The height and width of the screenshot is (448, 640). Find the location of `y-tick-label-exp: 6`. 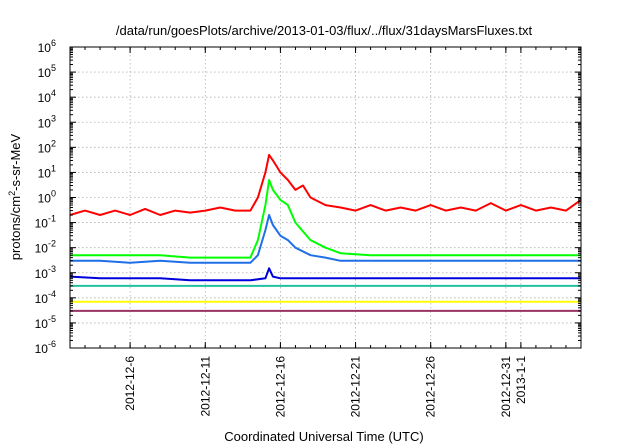

y-tick-label-exp: 6 is located at coordinates (53, 43).